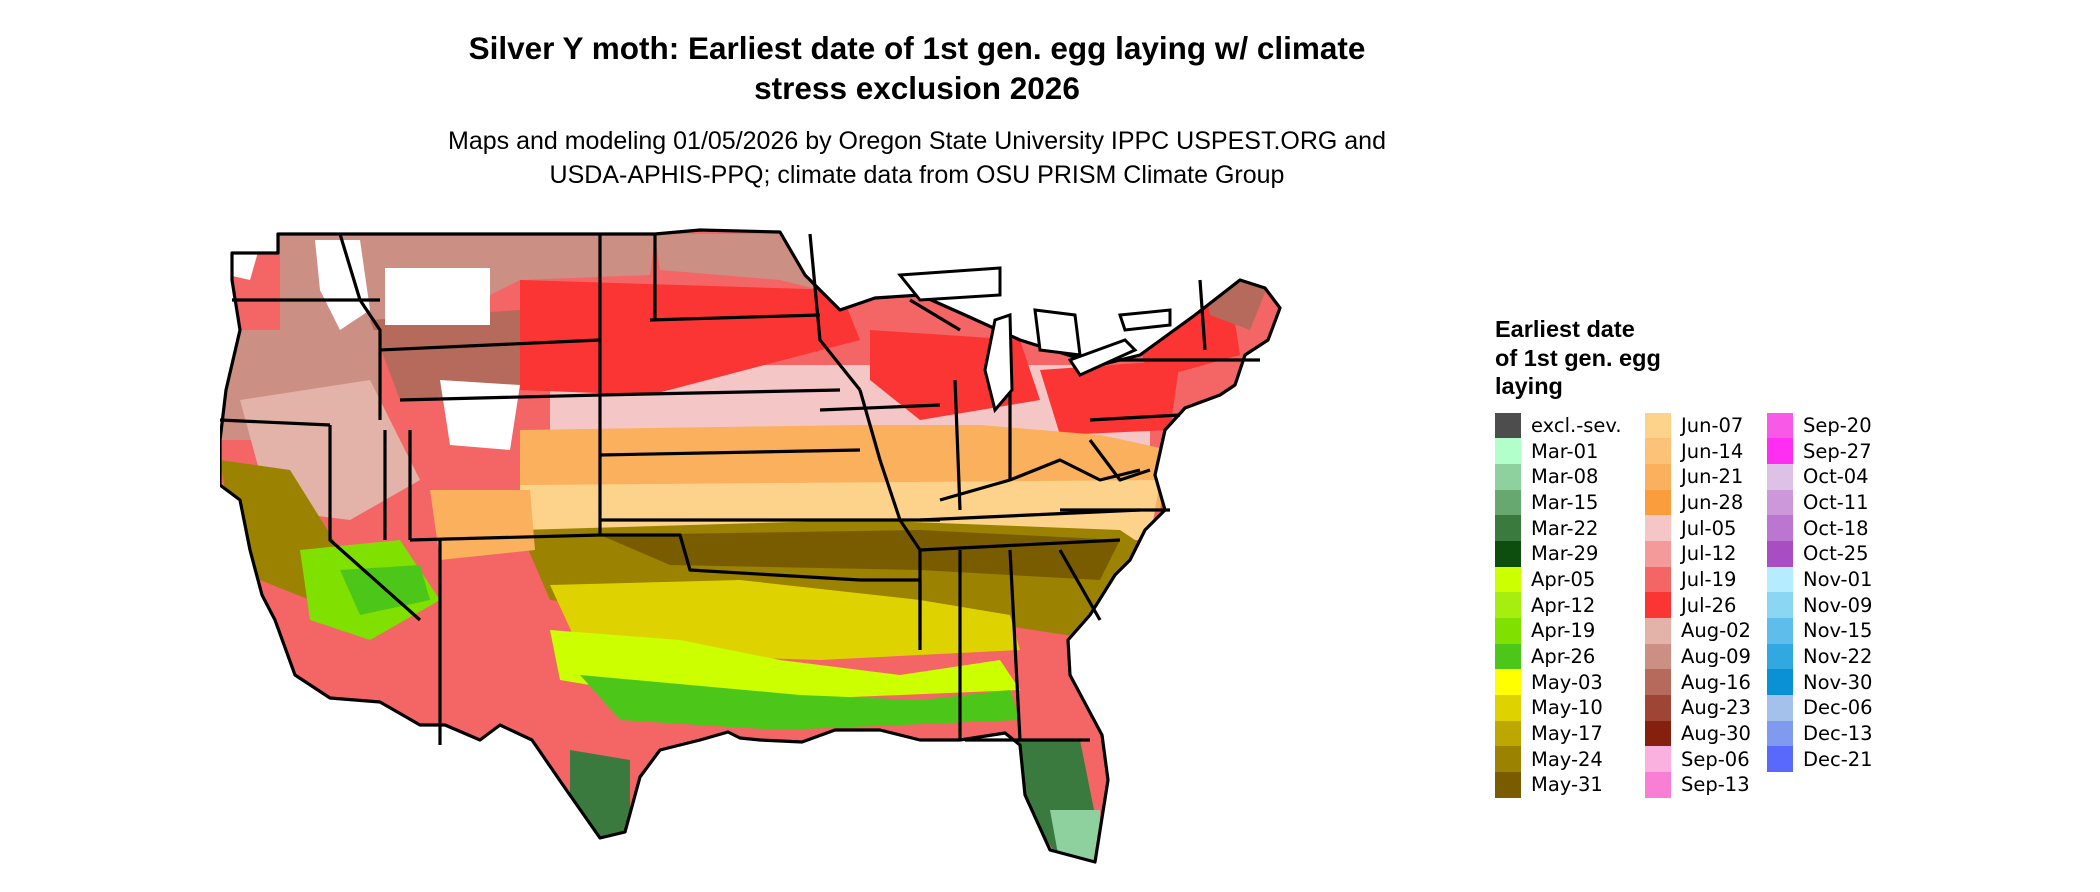 The image size is (2100, 892). Describe the element at coordinates (1709, 528) in the screenshot. I see `legend-label: Jul-05` at that location.